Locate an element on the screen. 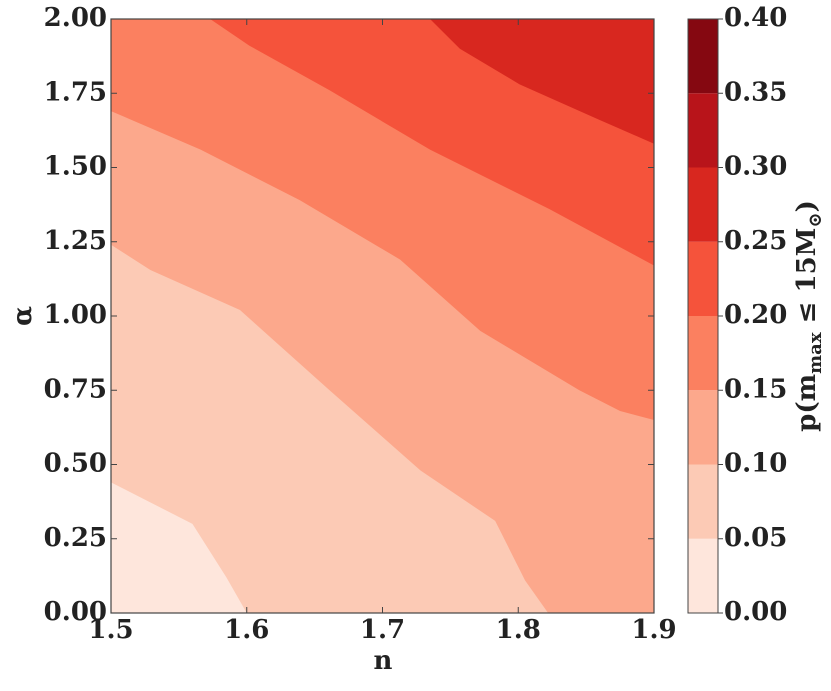  y-axis-label: α is located at coordinates (23, 316).